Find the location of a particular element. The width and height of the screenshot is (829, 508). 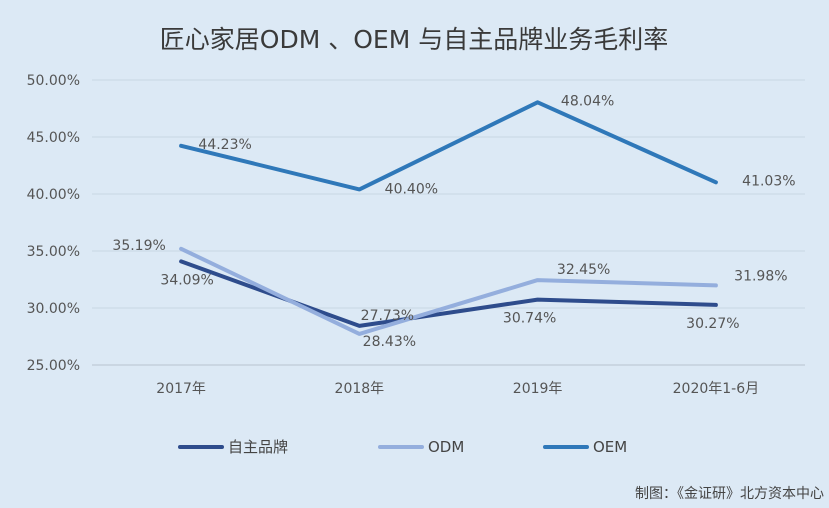

series-line-ODM is located at coordinates (448, 291).